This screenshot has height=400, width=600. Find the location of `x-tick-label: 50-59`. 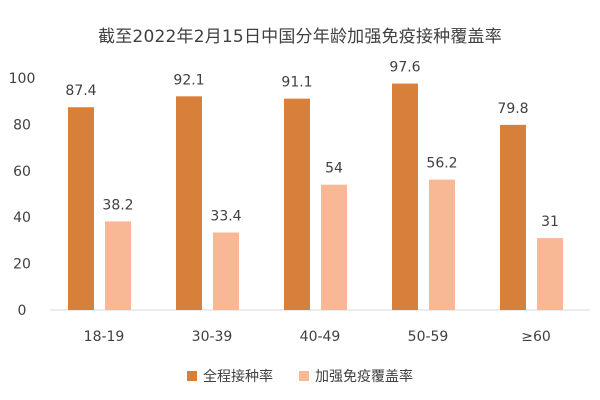

x-tick-label: 50-59 is located at coordinates (428, 337).